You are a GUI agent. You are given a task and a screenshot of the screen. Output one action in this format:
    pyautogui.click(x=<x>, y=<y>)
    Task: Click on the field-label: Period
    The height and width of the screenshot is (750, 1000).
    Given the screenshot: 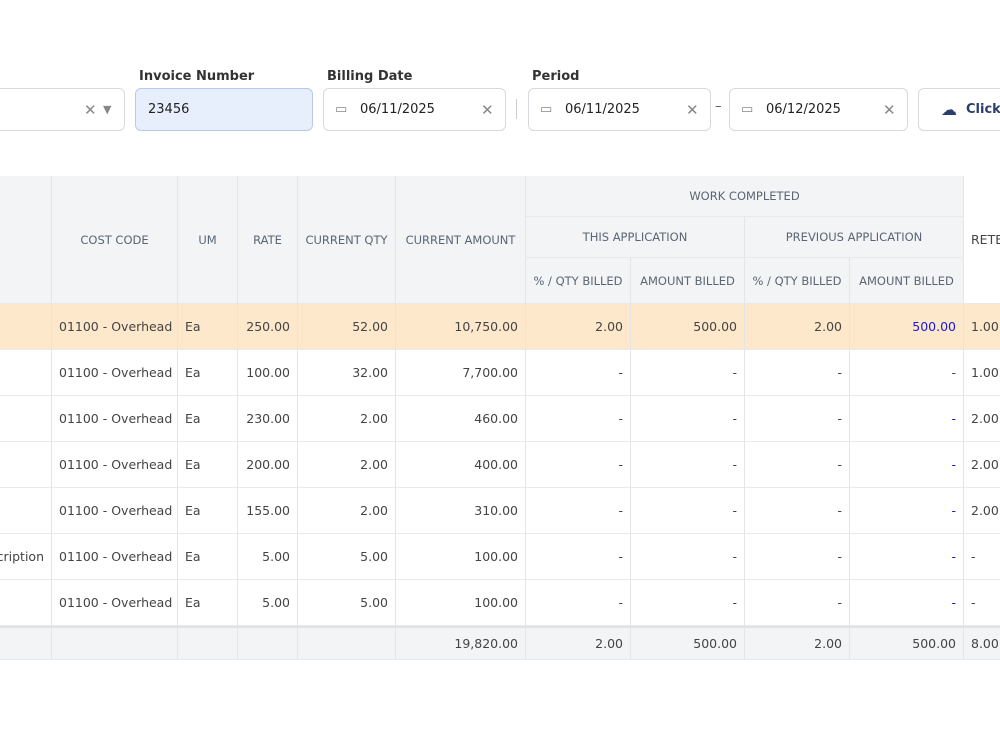 What is the action you would take?
    pyautogui.click(x=556, y=76)
    